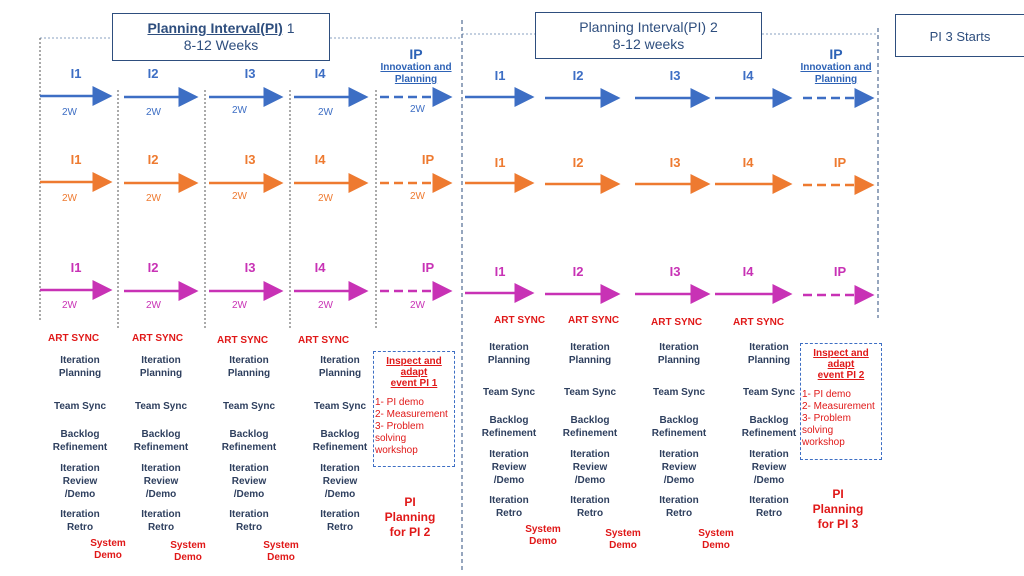  Describe the element at coordinates (281, 551) in the screenshot. I see `system-demo-3: System Demo` at that location.